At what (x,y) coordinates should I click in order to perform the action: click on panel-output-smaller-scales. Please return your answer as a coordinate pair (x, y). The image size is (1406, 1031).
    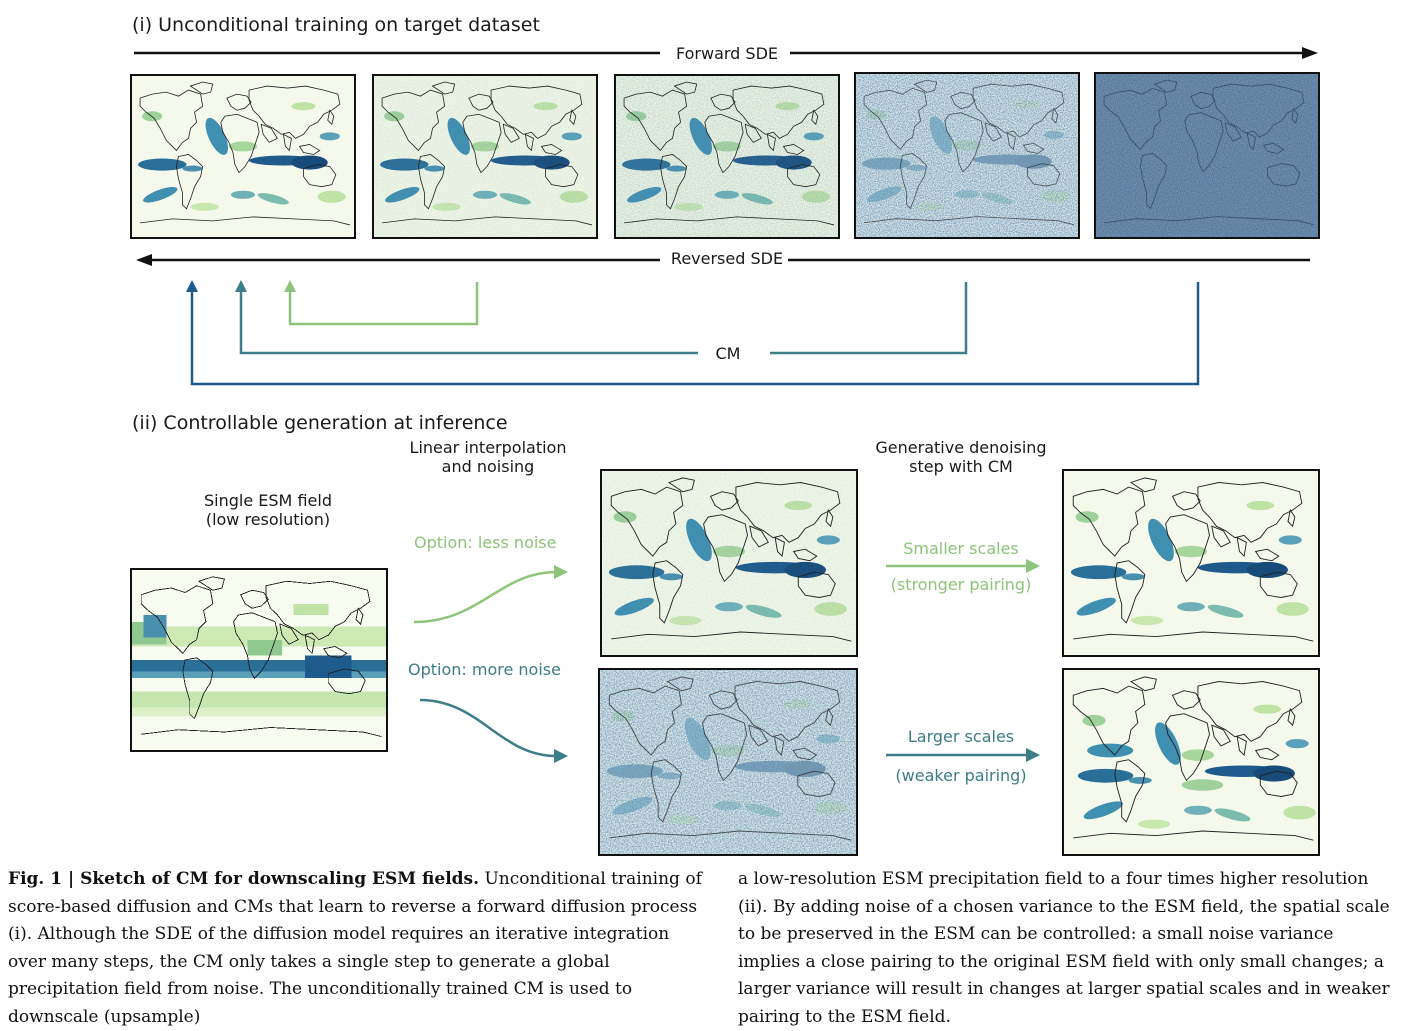
    Looking at the image, I should click on (1191, 563).